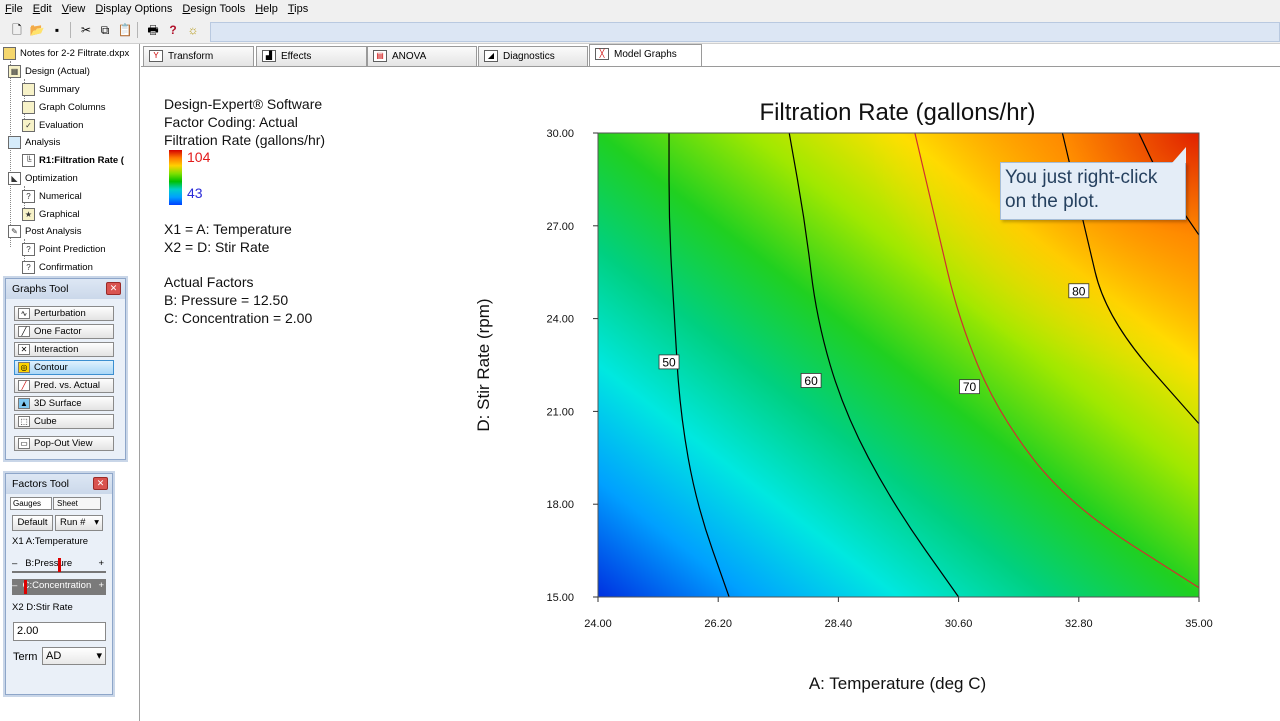  What do you see at coordinates (105, 30) in the screenshot?
I see `copy-icon: ⧉` at bounding box center [105, 30].